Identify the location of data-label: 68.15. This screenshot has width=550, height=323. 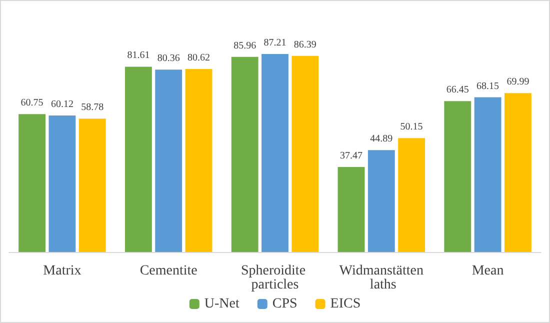
(488, 86).